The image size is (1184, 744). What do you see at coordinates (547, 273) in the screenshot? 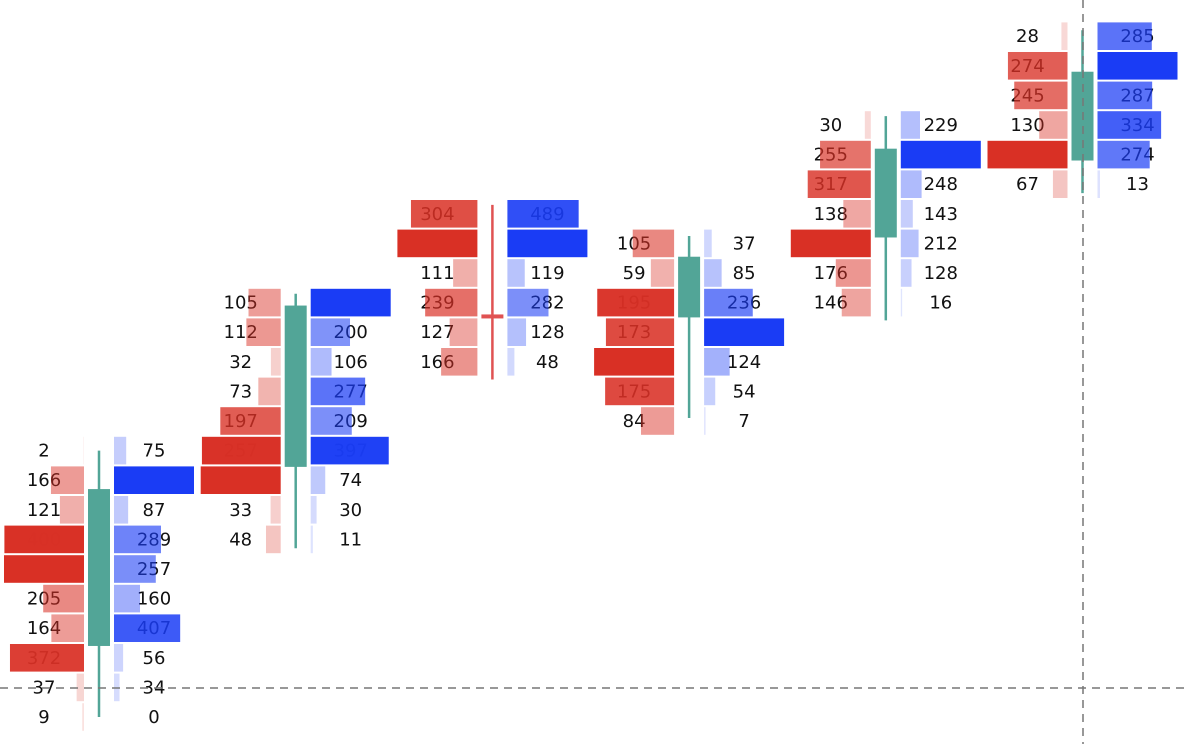
I see `ask-label: 119` at bounding box center [547, 273].